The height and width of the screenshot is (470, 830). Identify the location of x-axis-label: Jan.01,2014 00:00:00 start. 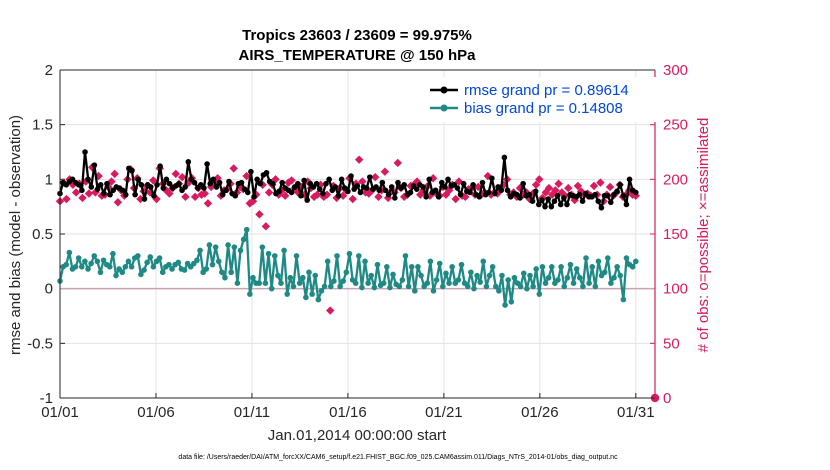
(357, 435).